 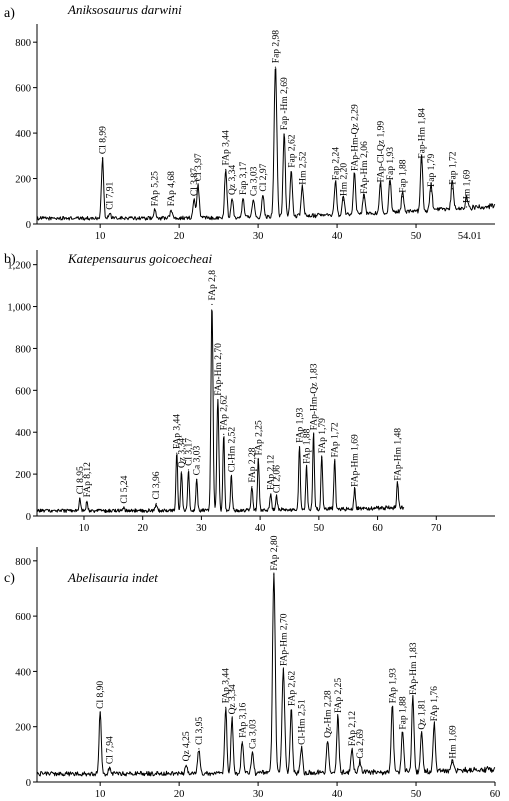 What do you see at coordinates (329, 714) in the screenshot?
I see `peak-label: Qz-Hm 2,28` at bounding box center [329, 714].